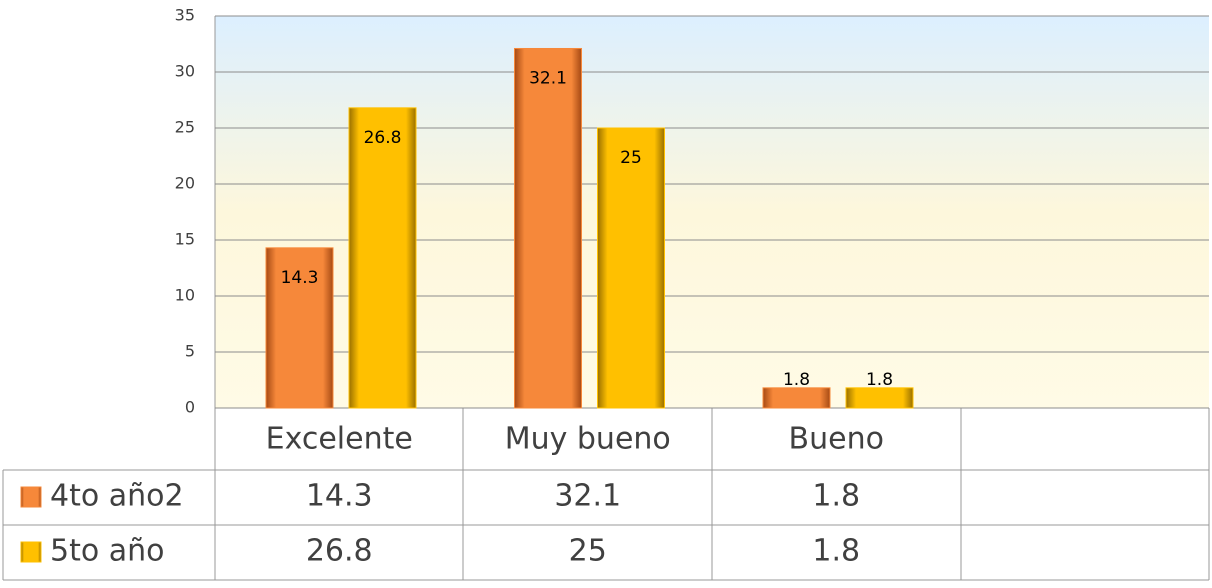 Image resolution: width=1212 pixels, height=588 pixels. I want to click on data-label: 26.8, so click(383, 138).